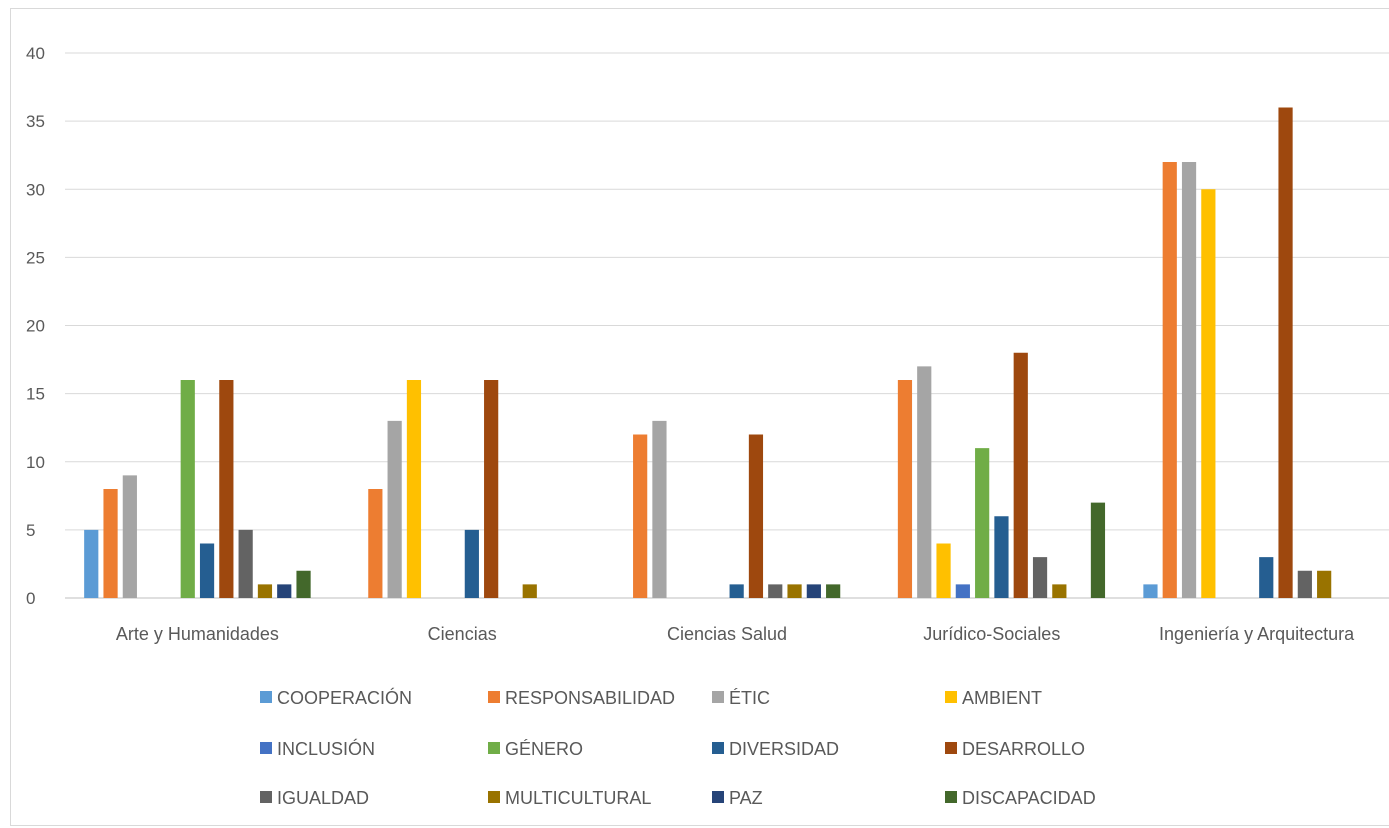  I want to click on y-tick-label: 15, so click(35, 394).